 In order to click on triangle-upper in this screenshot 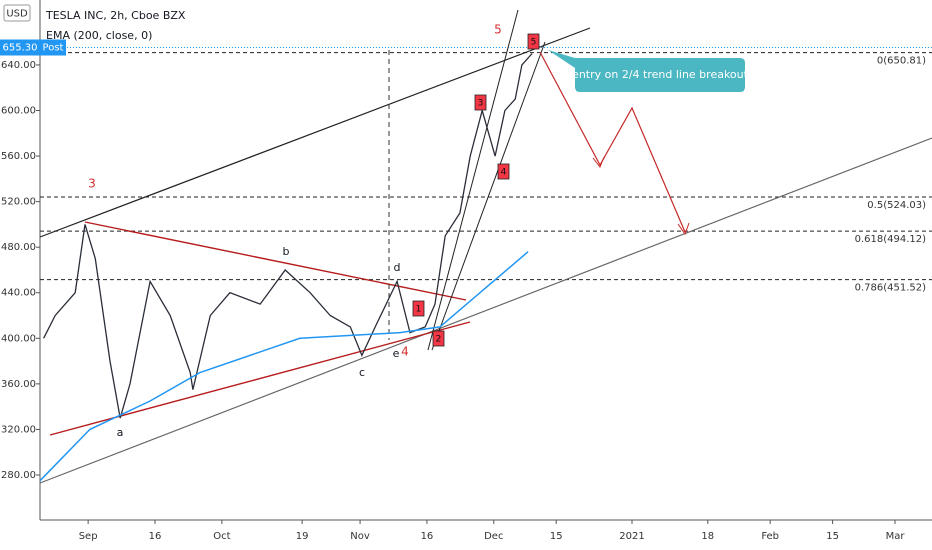, I will do `click(275, 261)`.